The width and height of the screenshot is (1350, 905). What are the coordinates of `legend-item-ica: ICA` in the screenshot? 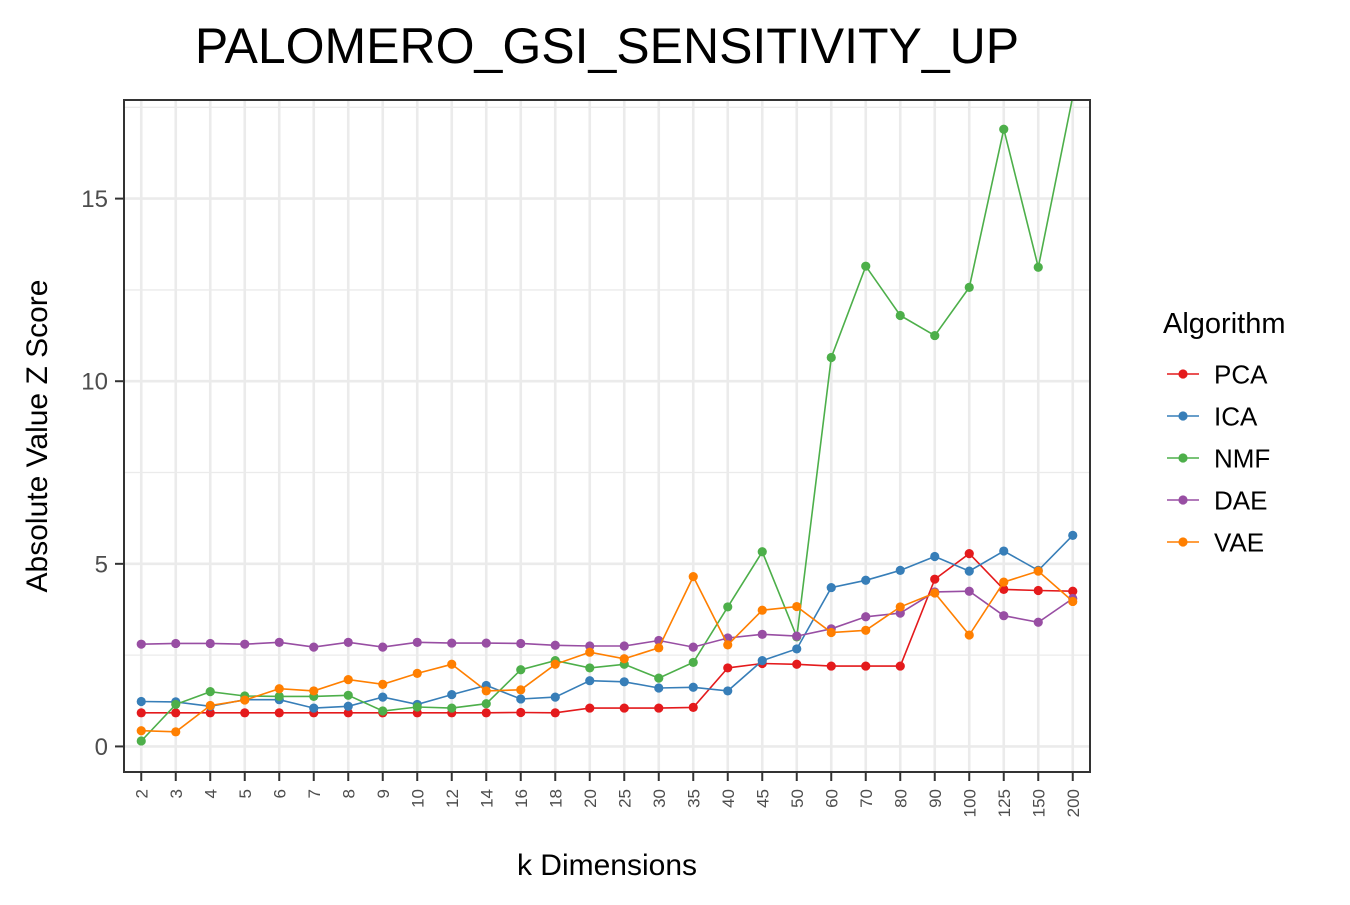 It's located at (1212, 417).